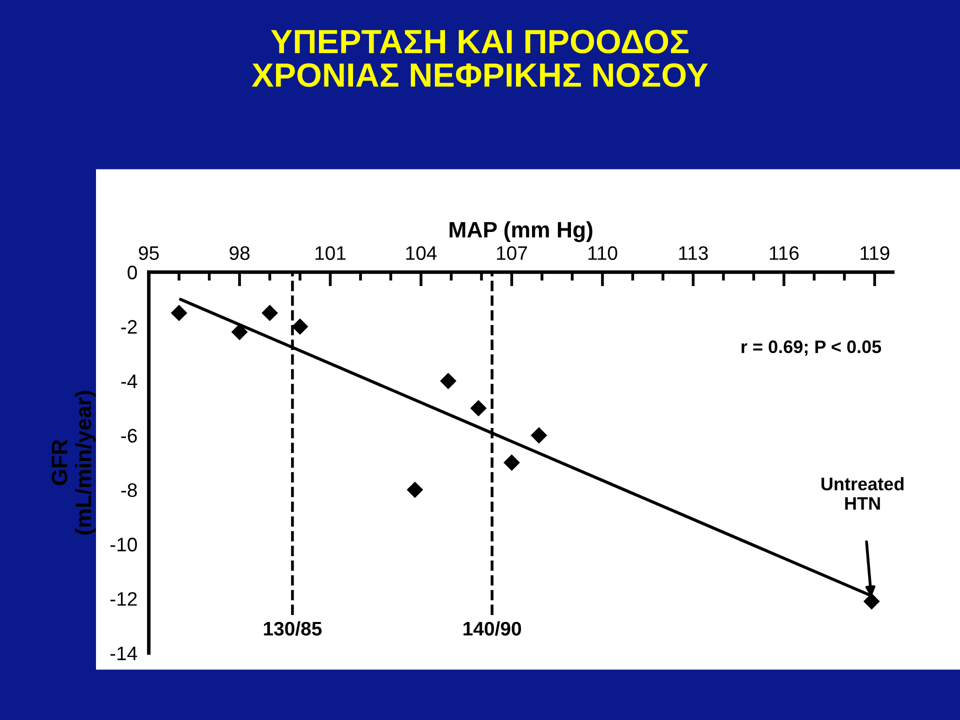 The width and height of the screenshot is (960, 720). What do you see at coordinates (129, 381) in the screenshot?
I see `y-tick-label: -4` at bounding box center [129, 381].